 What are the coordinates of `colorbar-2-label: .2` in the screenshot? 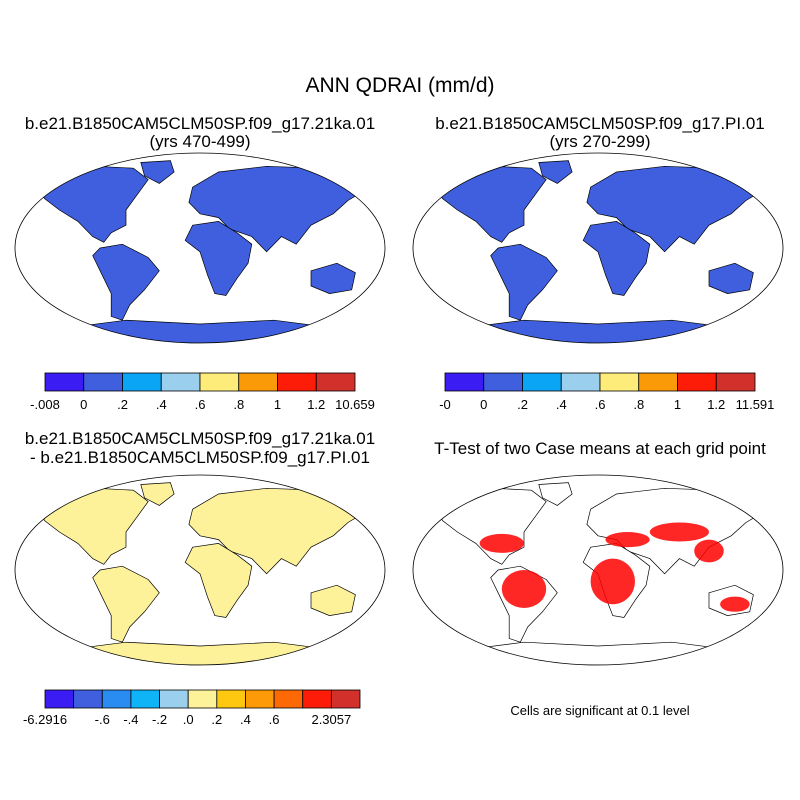 It's located at (522, 404).